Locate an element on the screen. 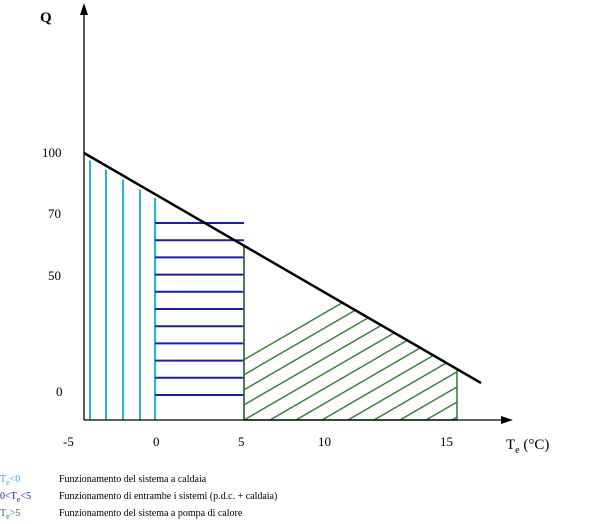 The height and width of the screenshot is (524, 596). y-axis-arrow is located at coordinates (84, 9).